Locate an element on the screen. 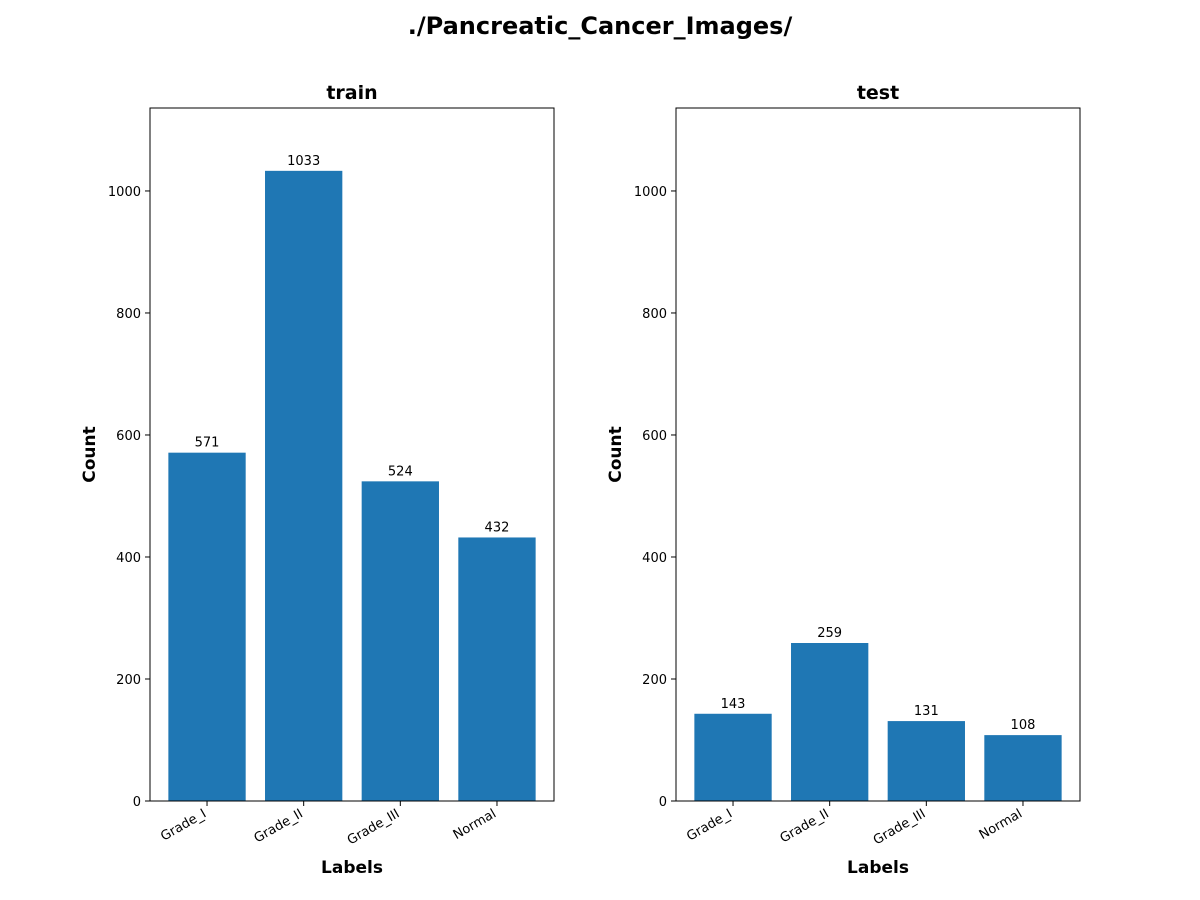 Image resolution: width=1200 pixels, height=900 pixels. bar-train-Grade_I is located at coordinates (207, 626).